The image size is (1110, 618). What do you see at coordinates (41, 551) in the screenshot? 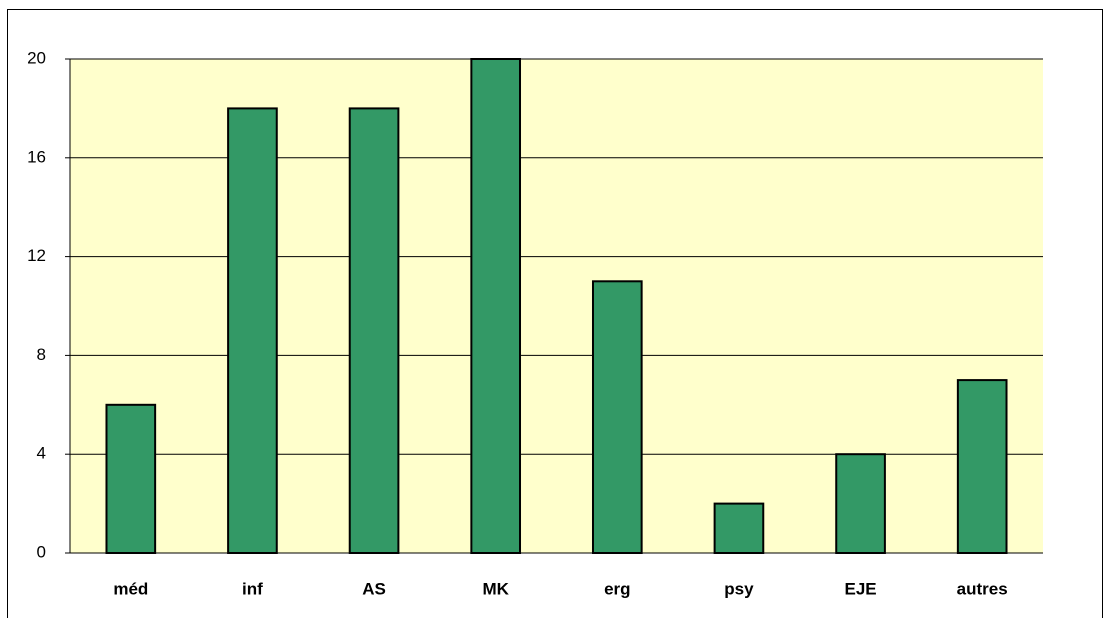
I see `y-tick-label: 0` at bounding box center [41, 551].